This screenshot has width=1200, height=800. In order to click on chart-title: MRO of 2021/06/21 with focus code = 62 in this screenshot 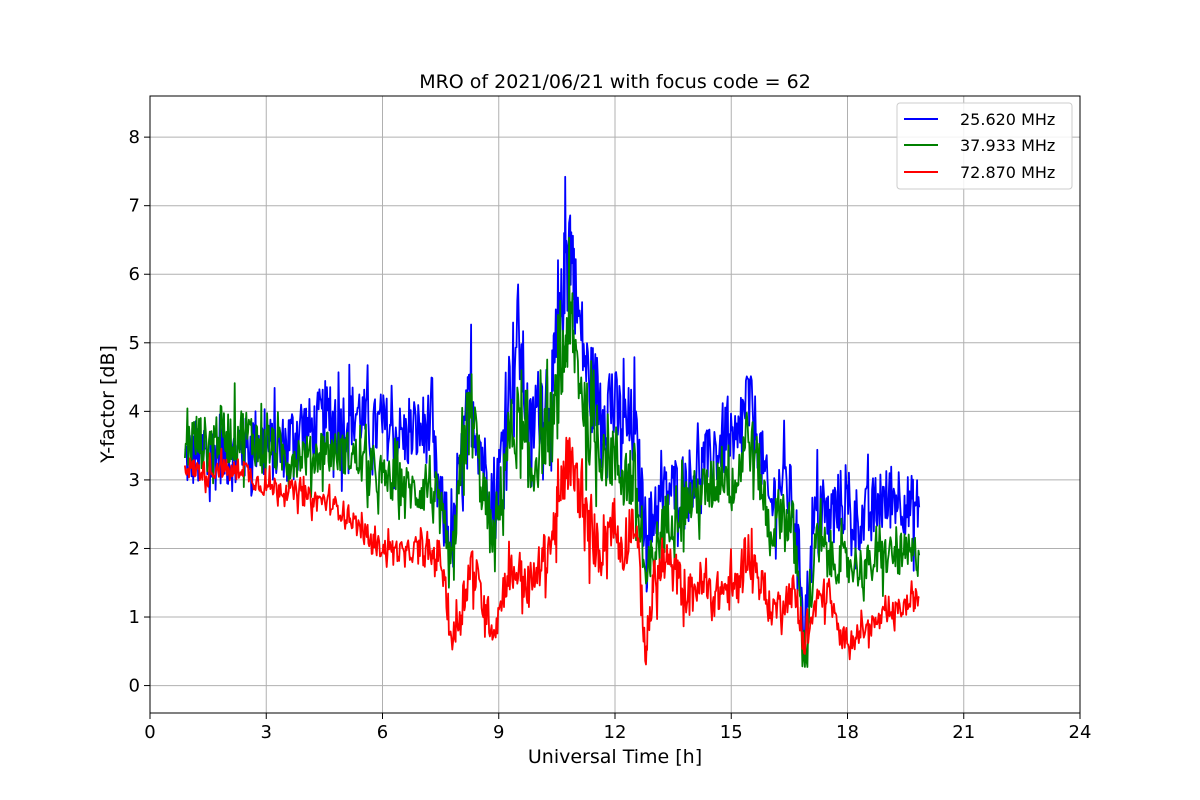, I will do `click(615, 82)`.